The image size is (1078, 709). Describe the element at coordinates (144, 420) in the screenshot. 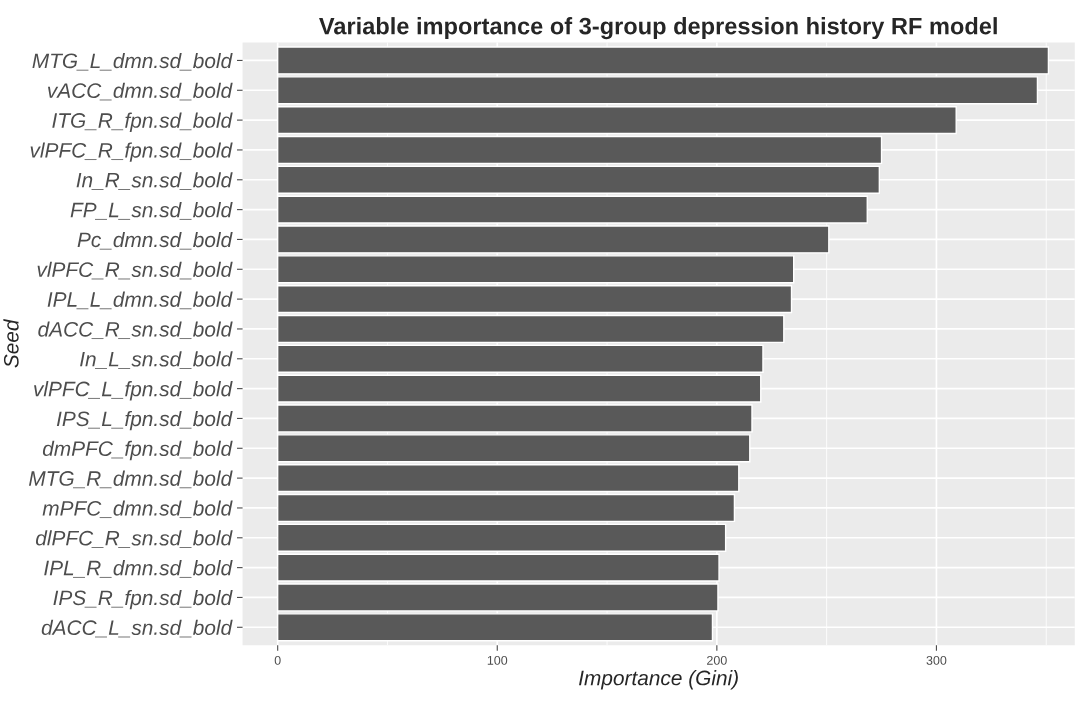

I see `y-tick-label: IPS_L_fpn.sd_bold` at that location.